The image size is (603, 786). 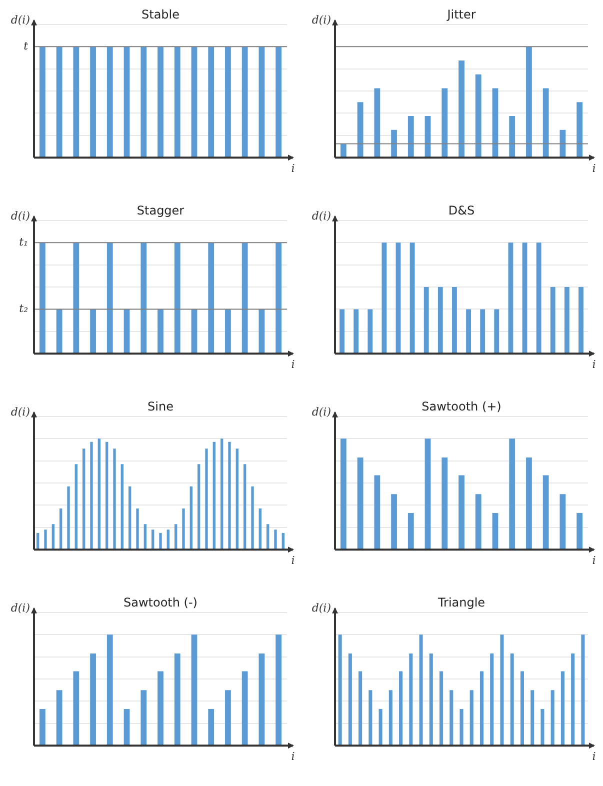 I want to click on chart-title: Sawtooth (-), so click(x=161, y=602).